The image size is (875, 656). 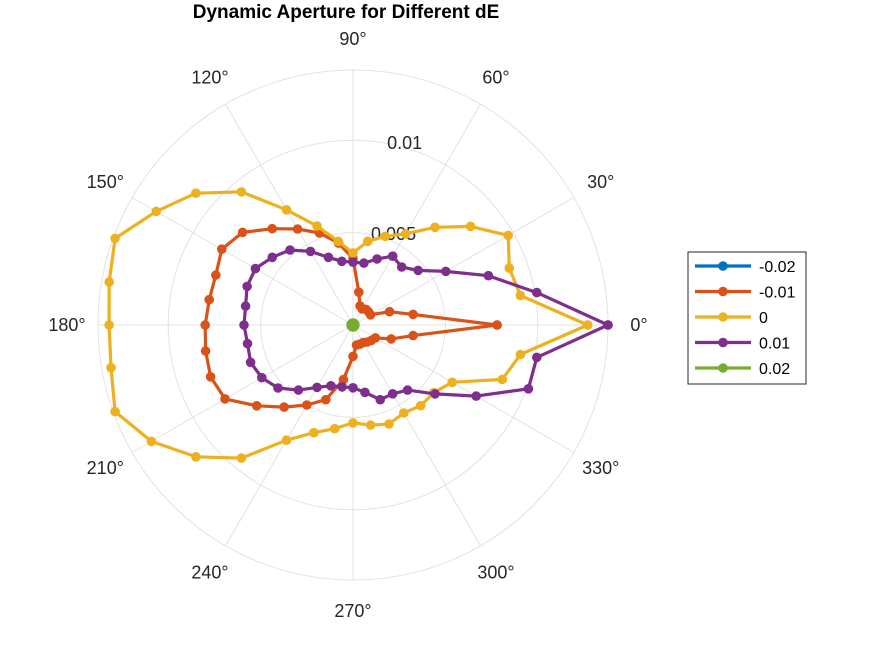 What do you see at coordinates (105, 468) in the screenshot?
I see `theta-tick-label: 210°` at bounding box center [105, 468].